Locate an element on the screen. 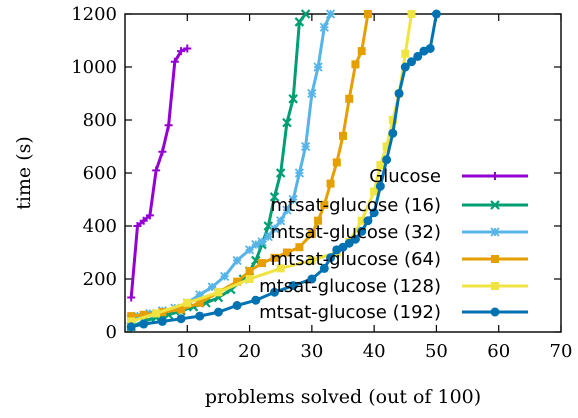 Image resolution: width=578 pixels, height=418 pixels. legend-label: Glucose is located at coordinates (405, 176).